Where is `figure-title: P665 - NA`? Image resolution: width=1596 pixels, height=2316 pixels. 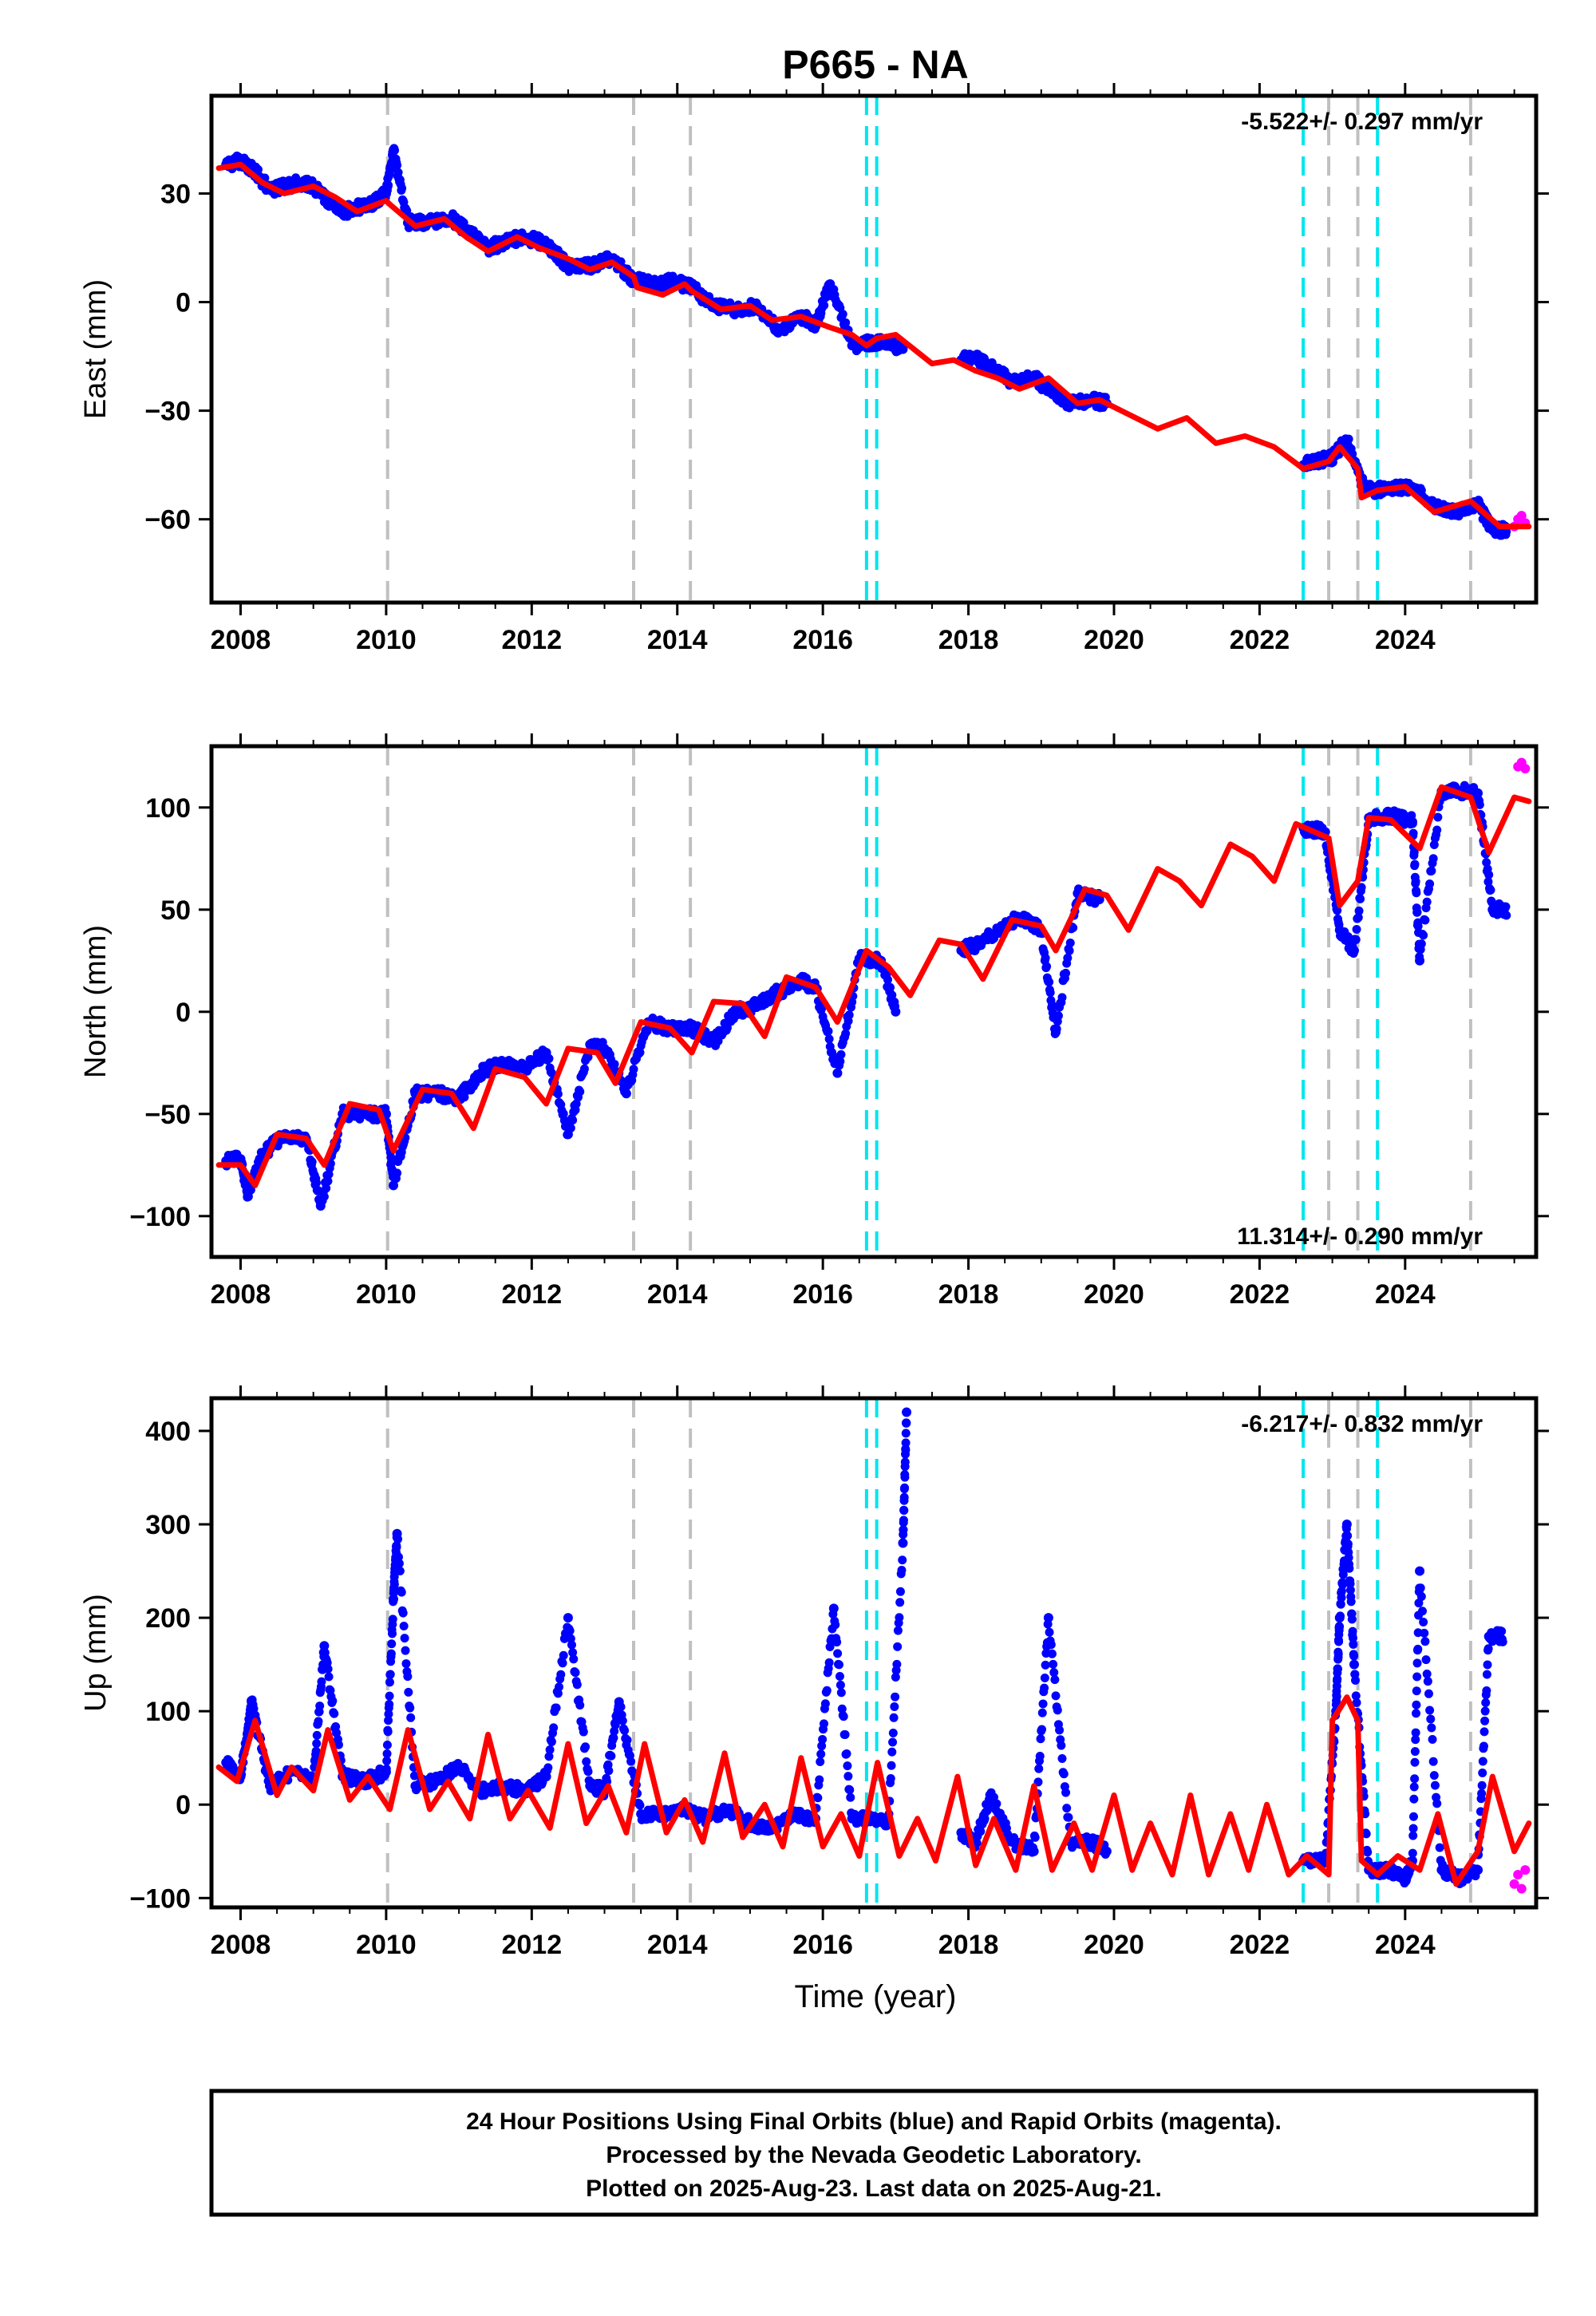
figure-title: P665 - NA is located at coordinates (875, 64).